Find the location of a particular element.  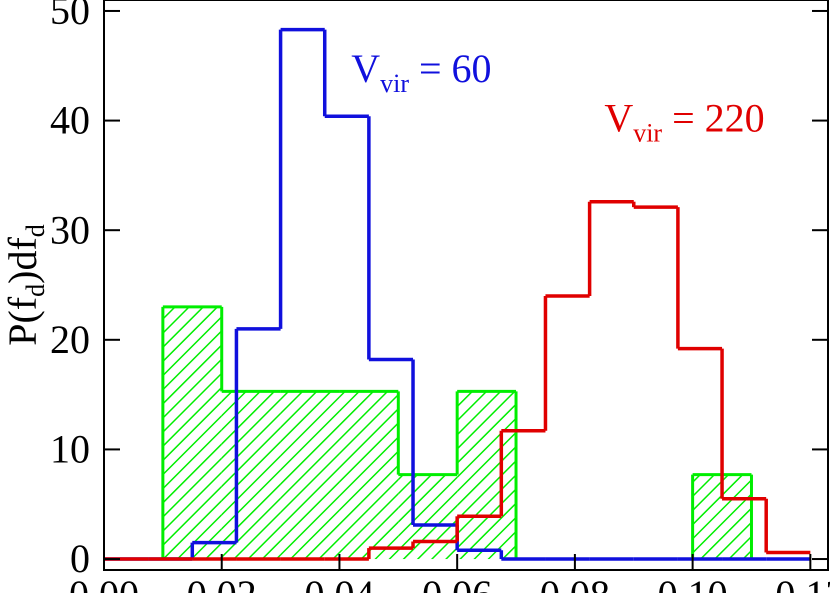

y-tick-label: 50 is located at coordinates (70, 16).